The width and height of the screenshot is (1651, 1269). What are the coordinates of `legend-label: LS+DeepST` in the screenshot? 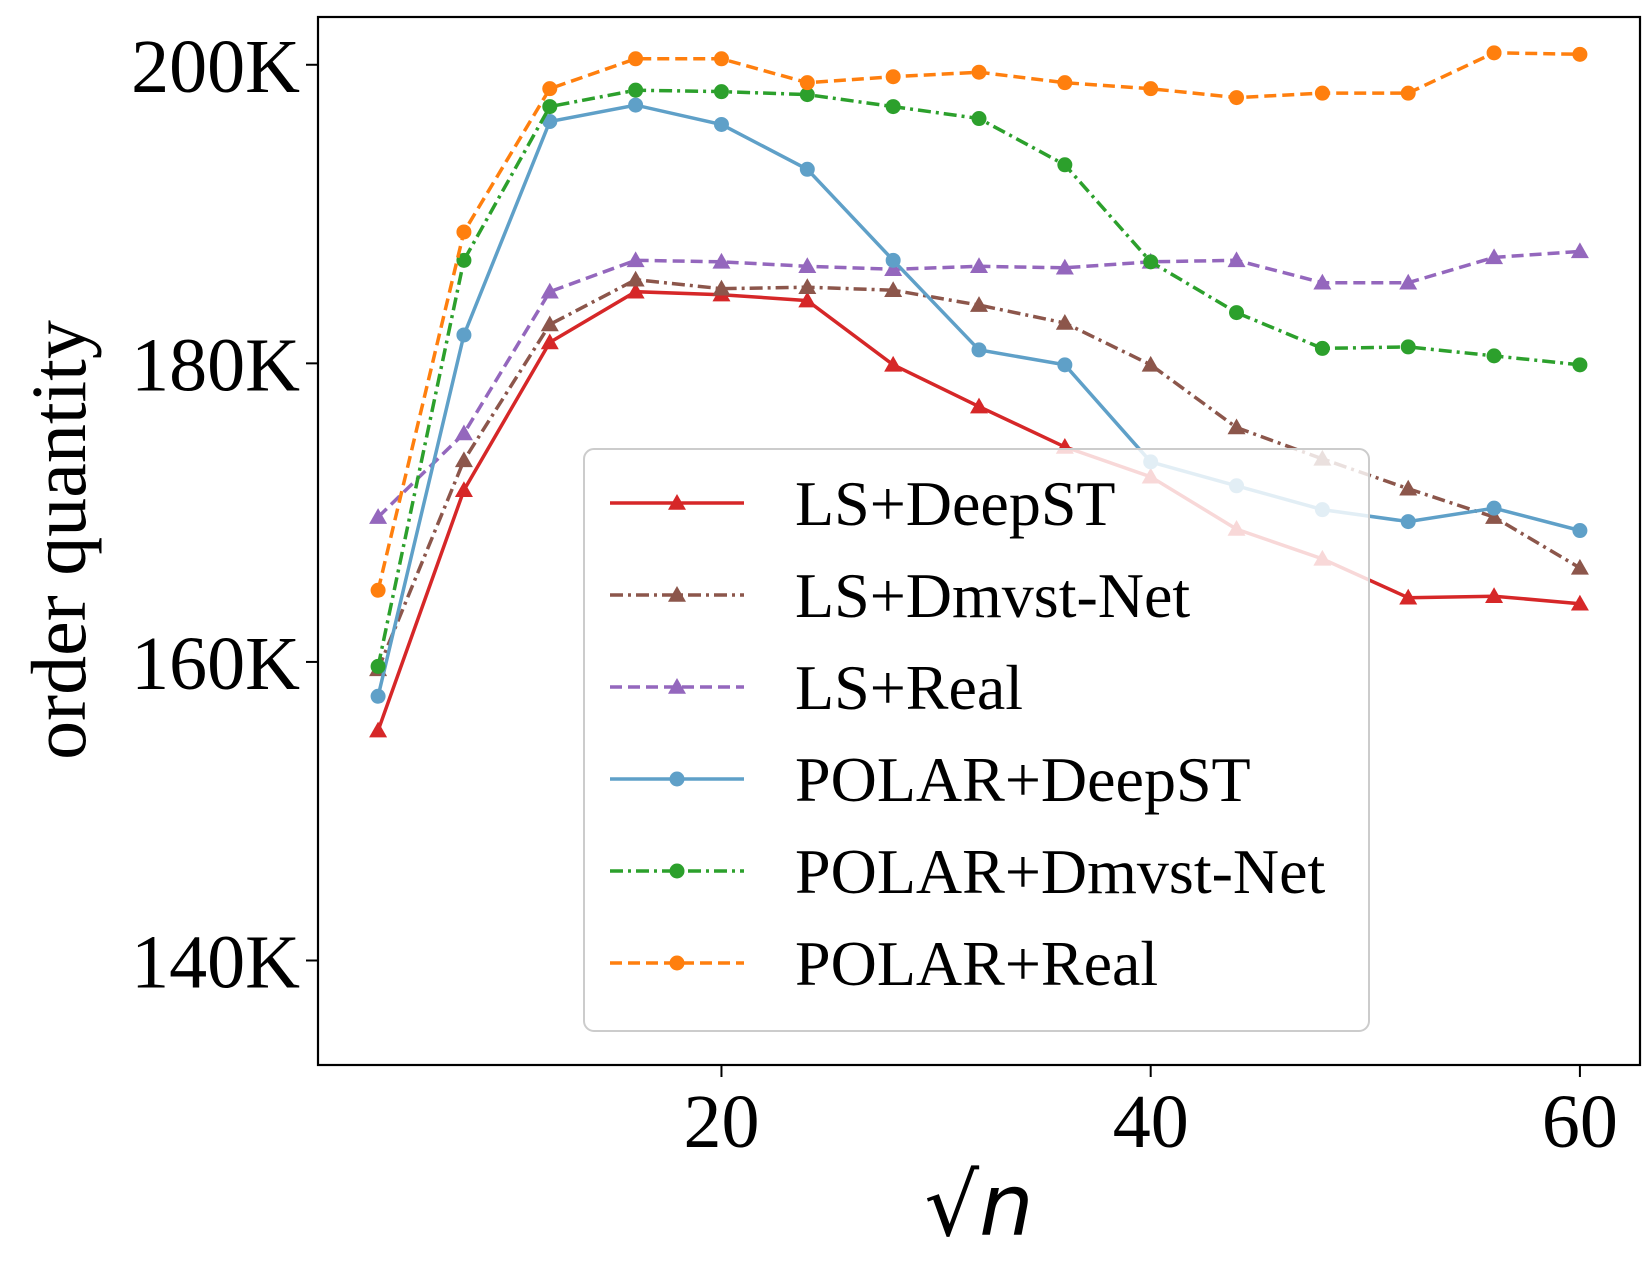 It's located at (955, 503).